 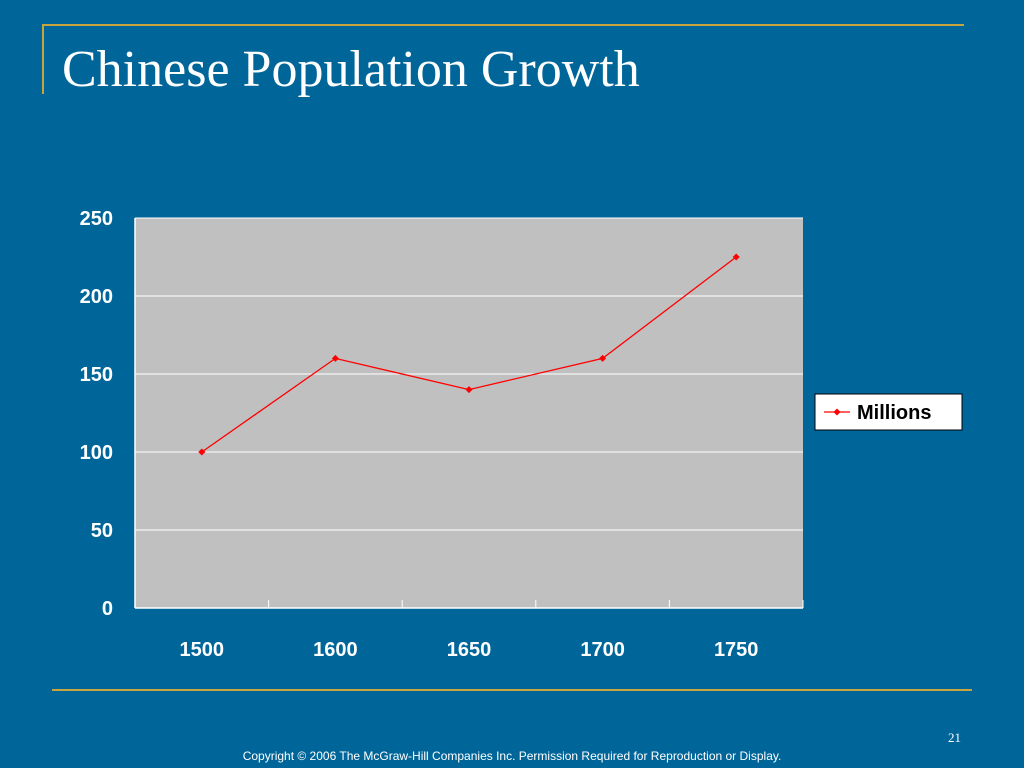 I want to click on frame-bottom-line, so click(x=512, y=690).